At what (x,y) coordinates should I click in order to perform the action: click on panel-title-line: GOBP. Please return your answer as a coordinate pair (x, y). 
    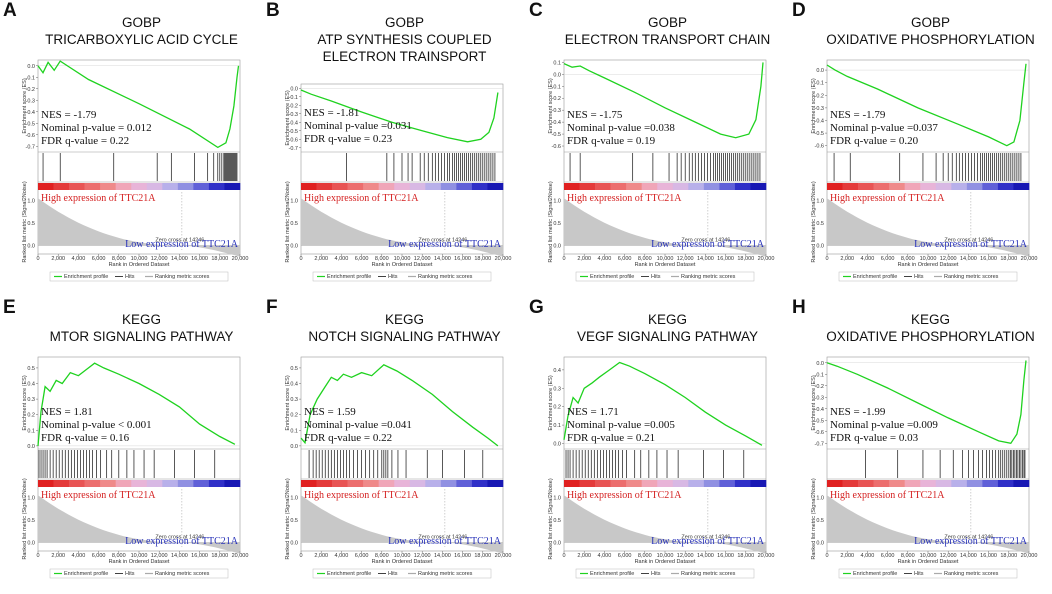
    Looking at the image, I should click on (930, 22).